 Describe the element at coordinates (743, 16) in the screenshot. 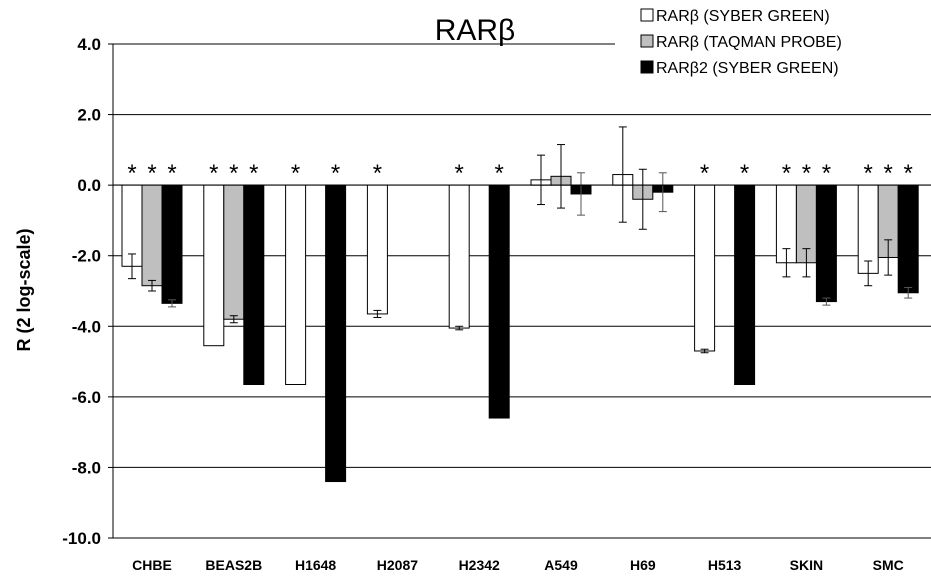

I see `legend-label: RARβ (SYBER GREEN)` at that location.